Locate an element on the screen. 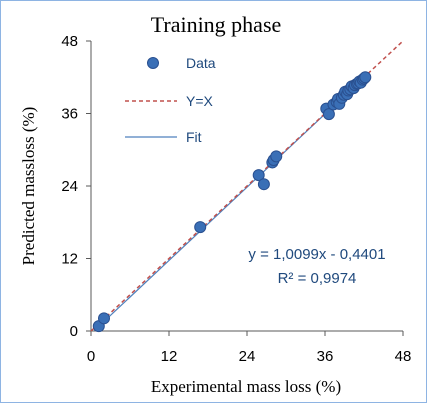 Image resolution: width=427 pixels, height=403 pixels. x-tick-label: 0 is located at coordinates (91, 356).